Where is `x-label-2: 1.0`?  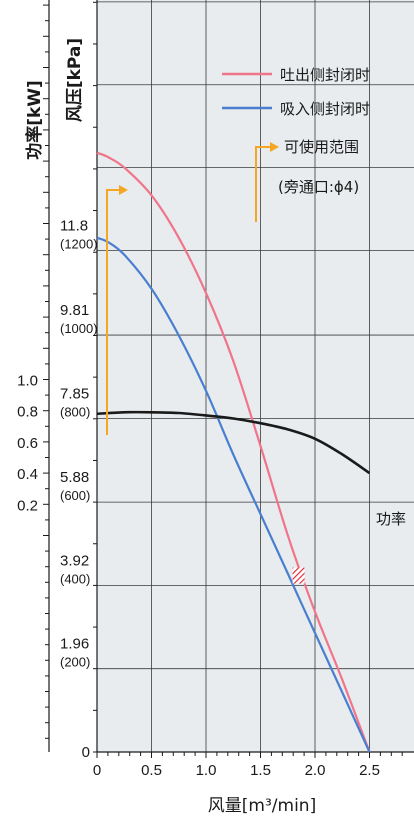 x-label-2: 1.0 is located at coordinates (206, 770).